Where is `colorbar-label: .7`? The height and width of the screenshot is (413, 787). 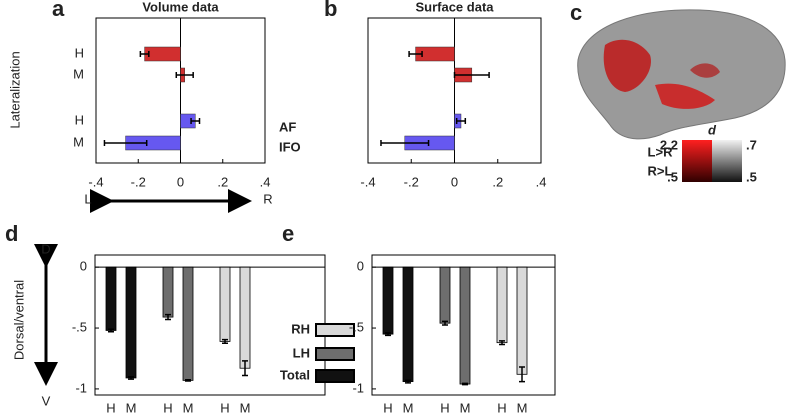 colorbar-label: .7 is located at coordinates (751, 144).